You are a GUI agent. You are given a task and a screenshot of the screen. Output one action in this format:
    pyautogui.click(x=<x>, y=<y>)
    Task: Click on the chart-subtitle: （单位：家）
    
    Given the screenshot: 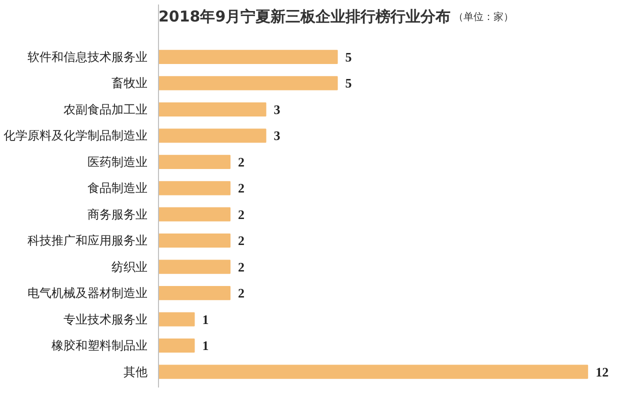 What is the action you would take?
    pyautogui.click(x=484, y=17)
    